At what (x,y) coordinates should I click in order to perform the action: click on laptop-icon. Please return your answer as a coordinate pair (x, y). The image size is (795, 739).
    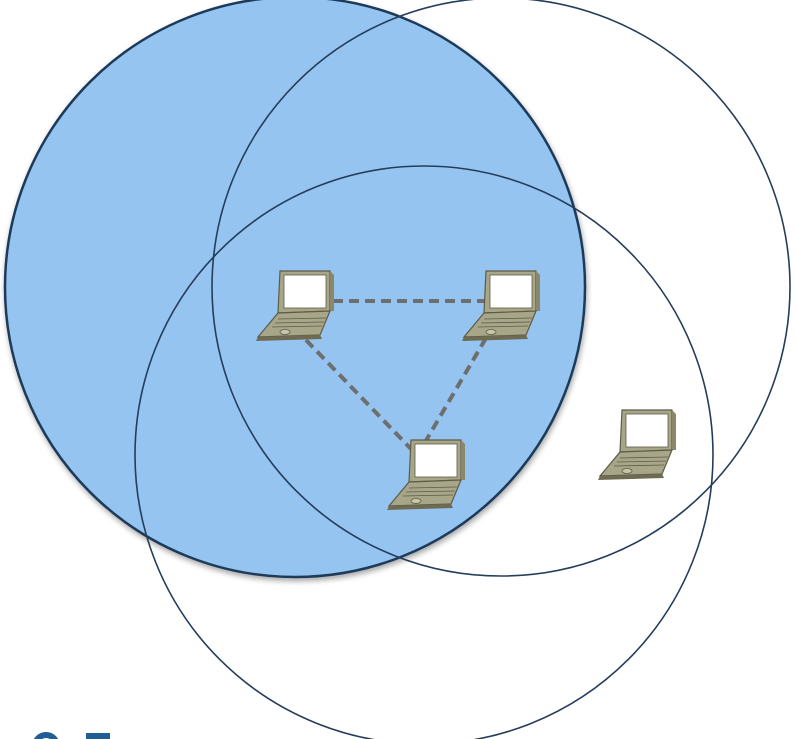
    Looking at the image, I should click on (637, 445).